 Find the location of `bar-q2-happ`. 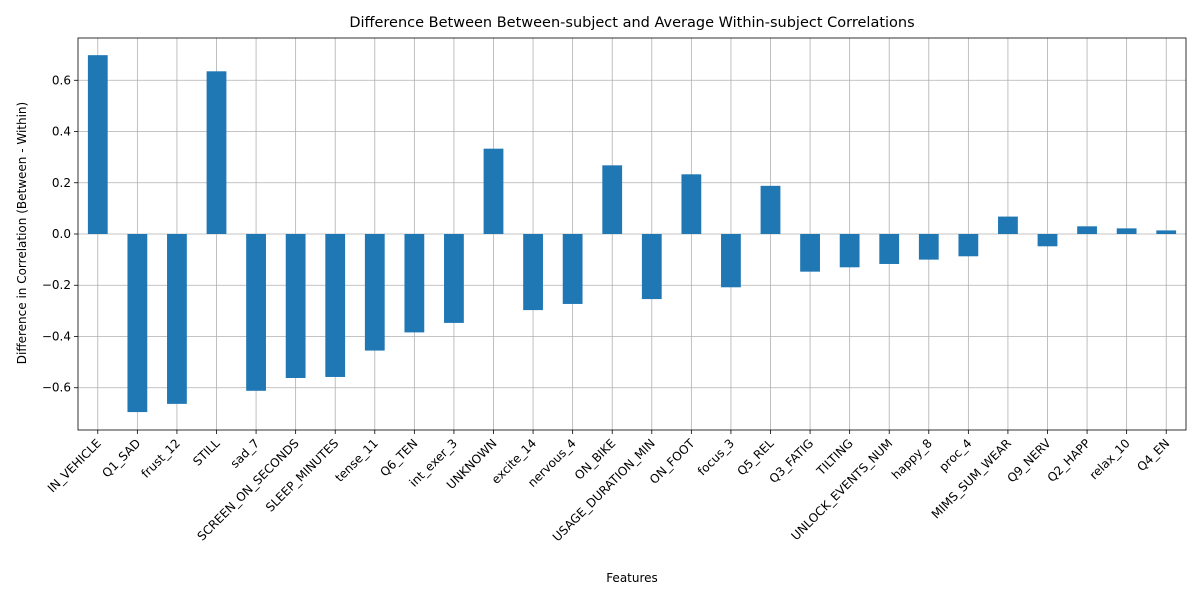

bar-q2-happ is located at coordinates (1087, 230).